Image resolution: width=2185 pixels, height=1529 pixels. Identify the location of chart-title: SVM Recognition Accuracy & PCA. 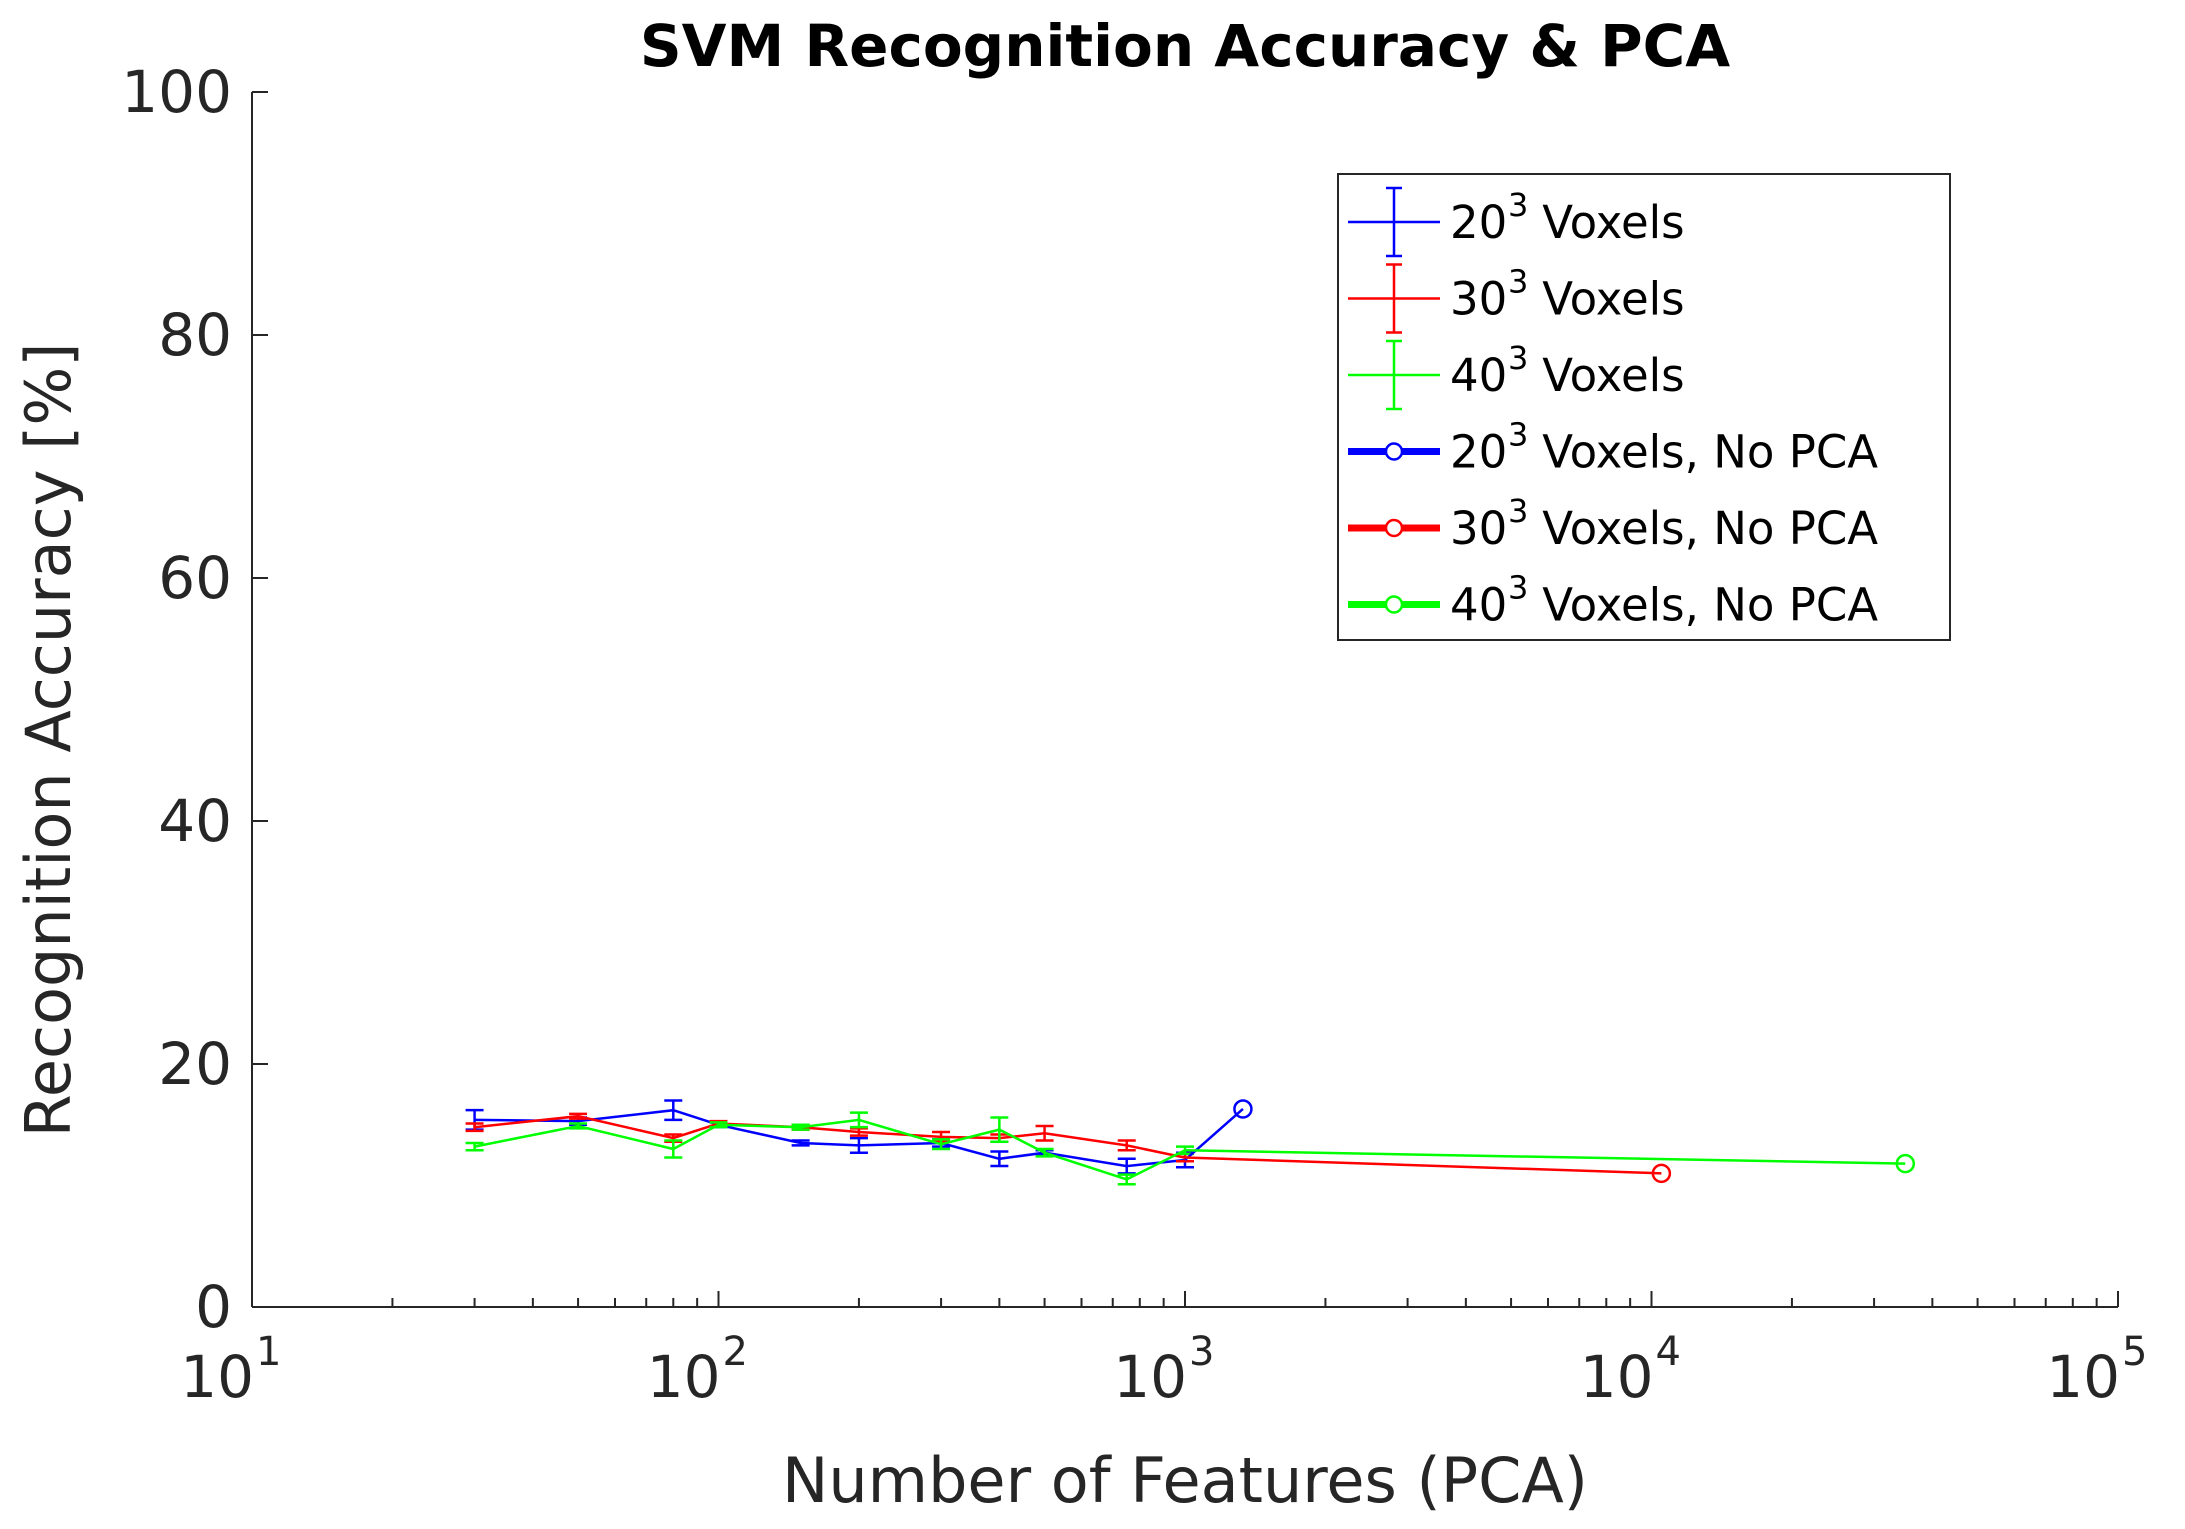
(1185, 46).